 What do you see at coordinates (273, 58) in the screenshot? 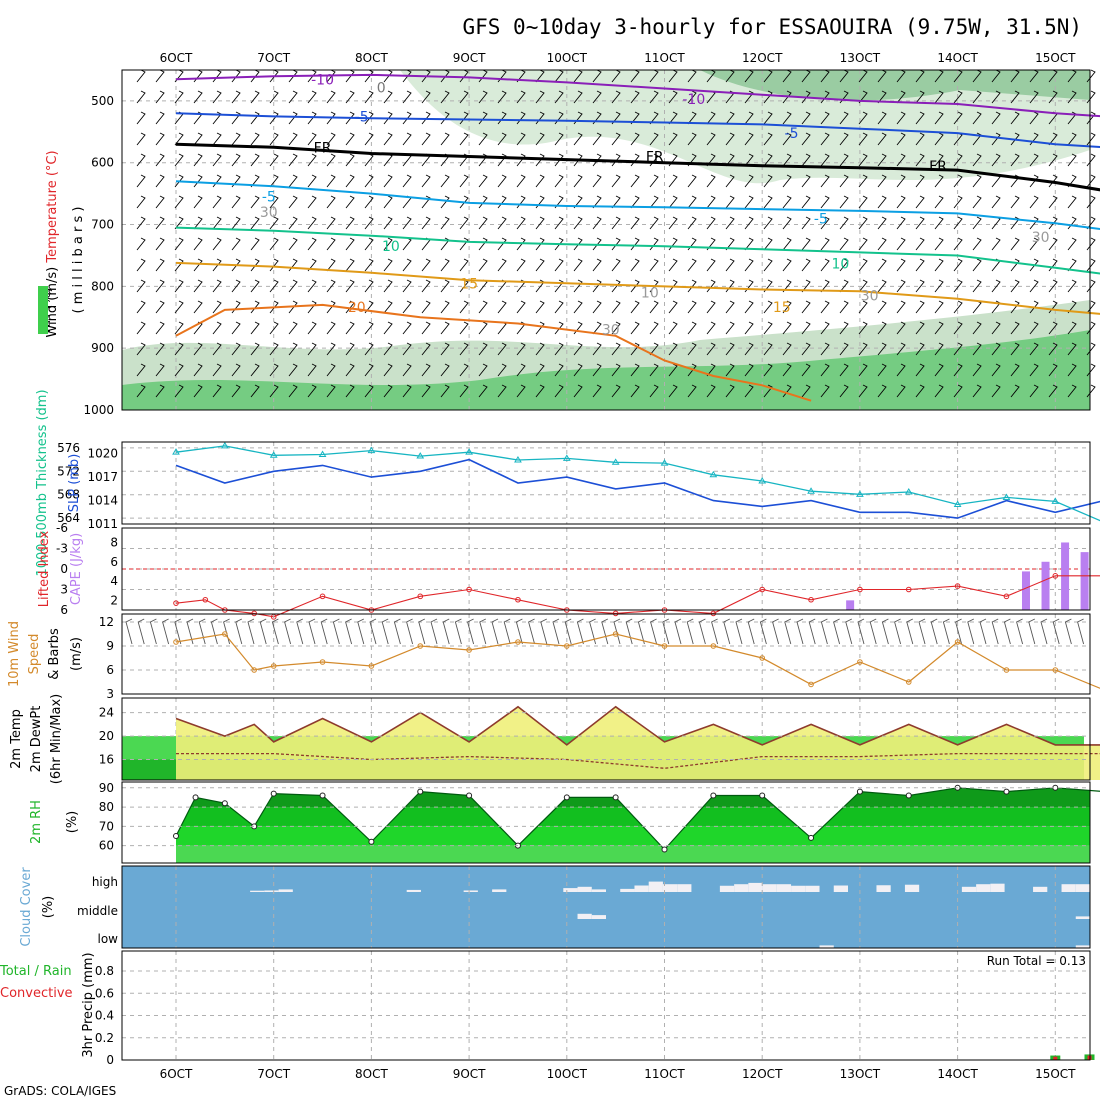
I see `x-tick-top: 7OCT` at bounding box center [273, 58].